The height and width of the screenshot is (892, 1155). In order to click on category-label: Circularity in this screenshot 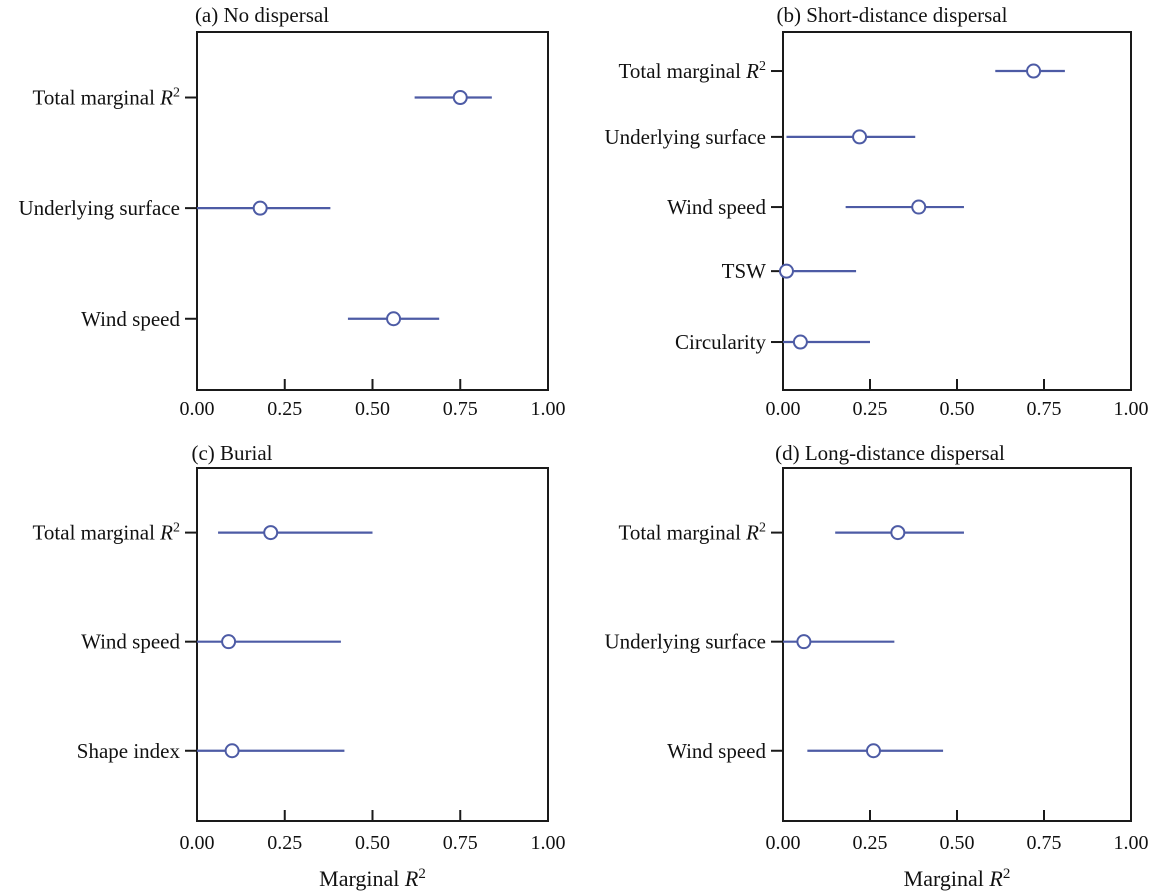, I will do `click(720, 342)`.